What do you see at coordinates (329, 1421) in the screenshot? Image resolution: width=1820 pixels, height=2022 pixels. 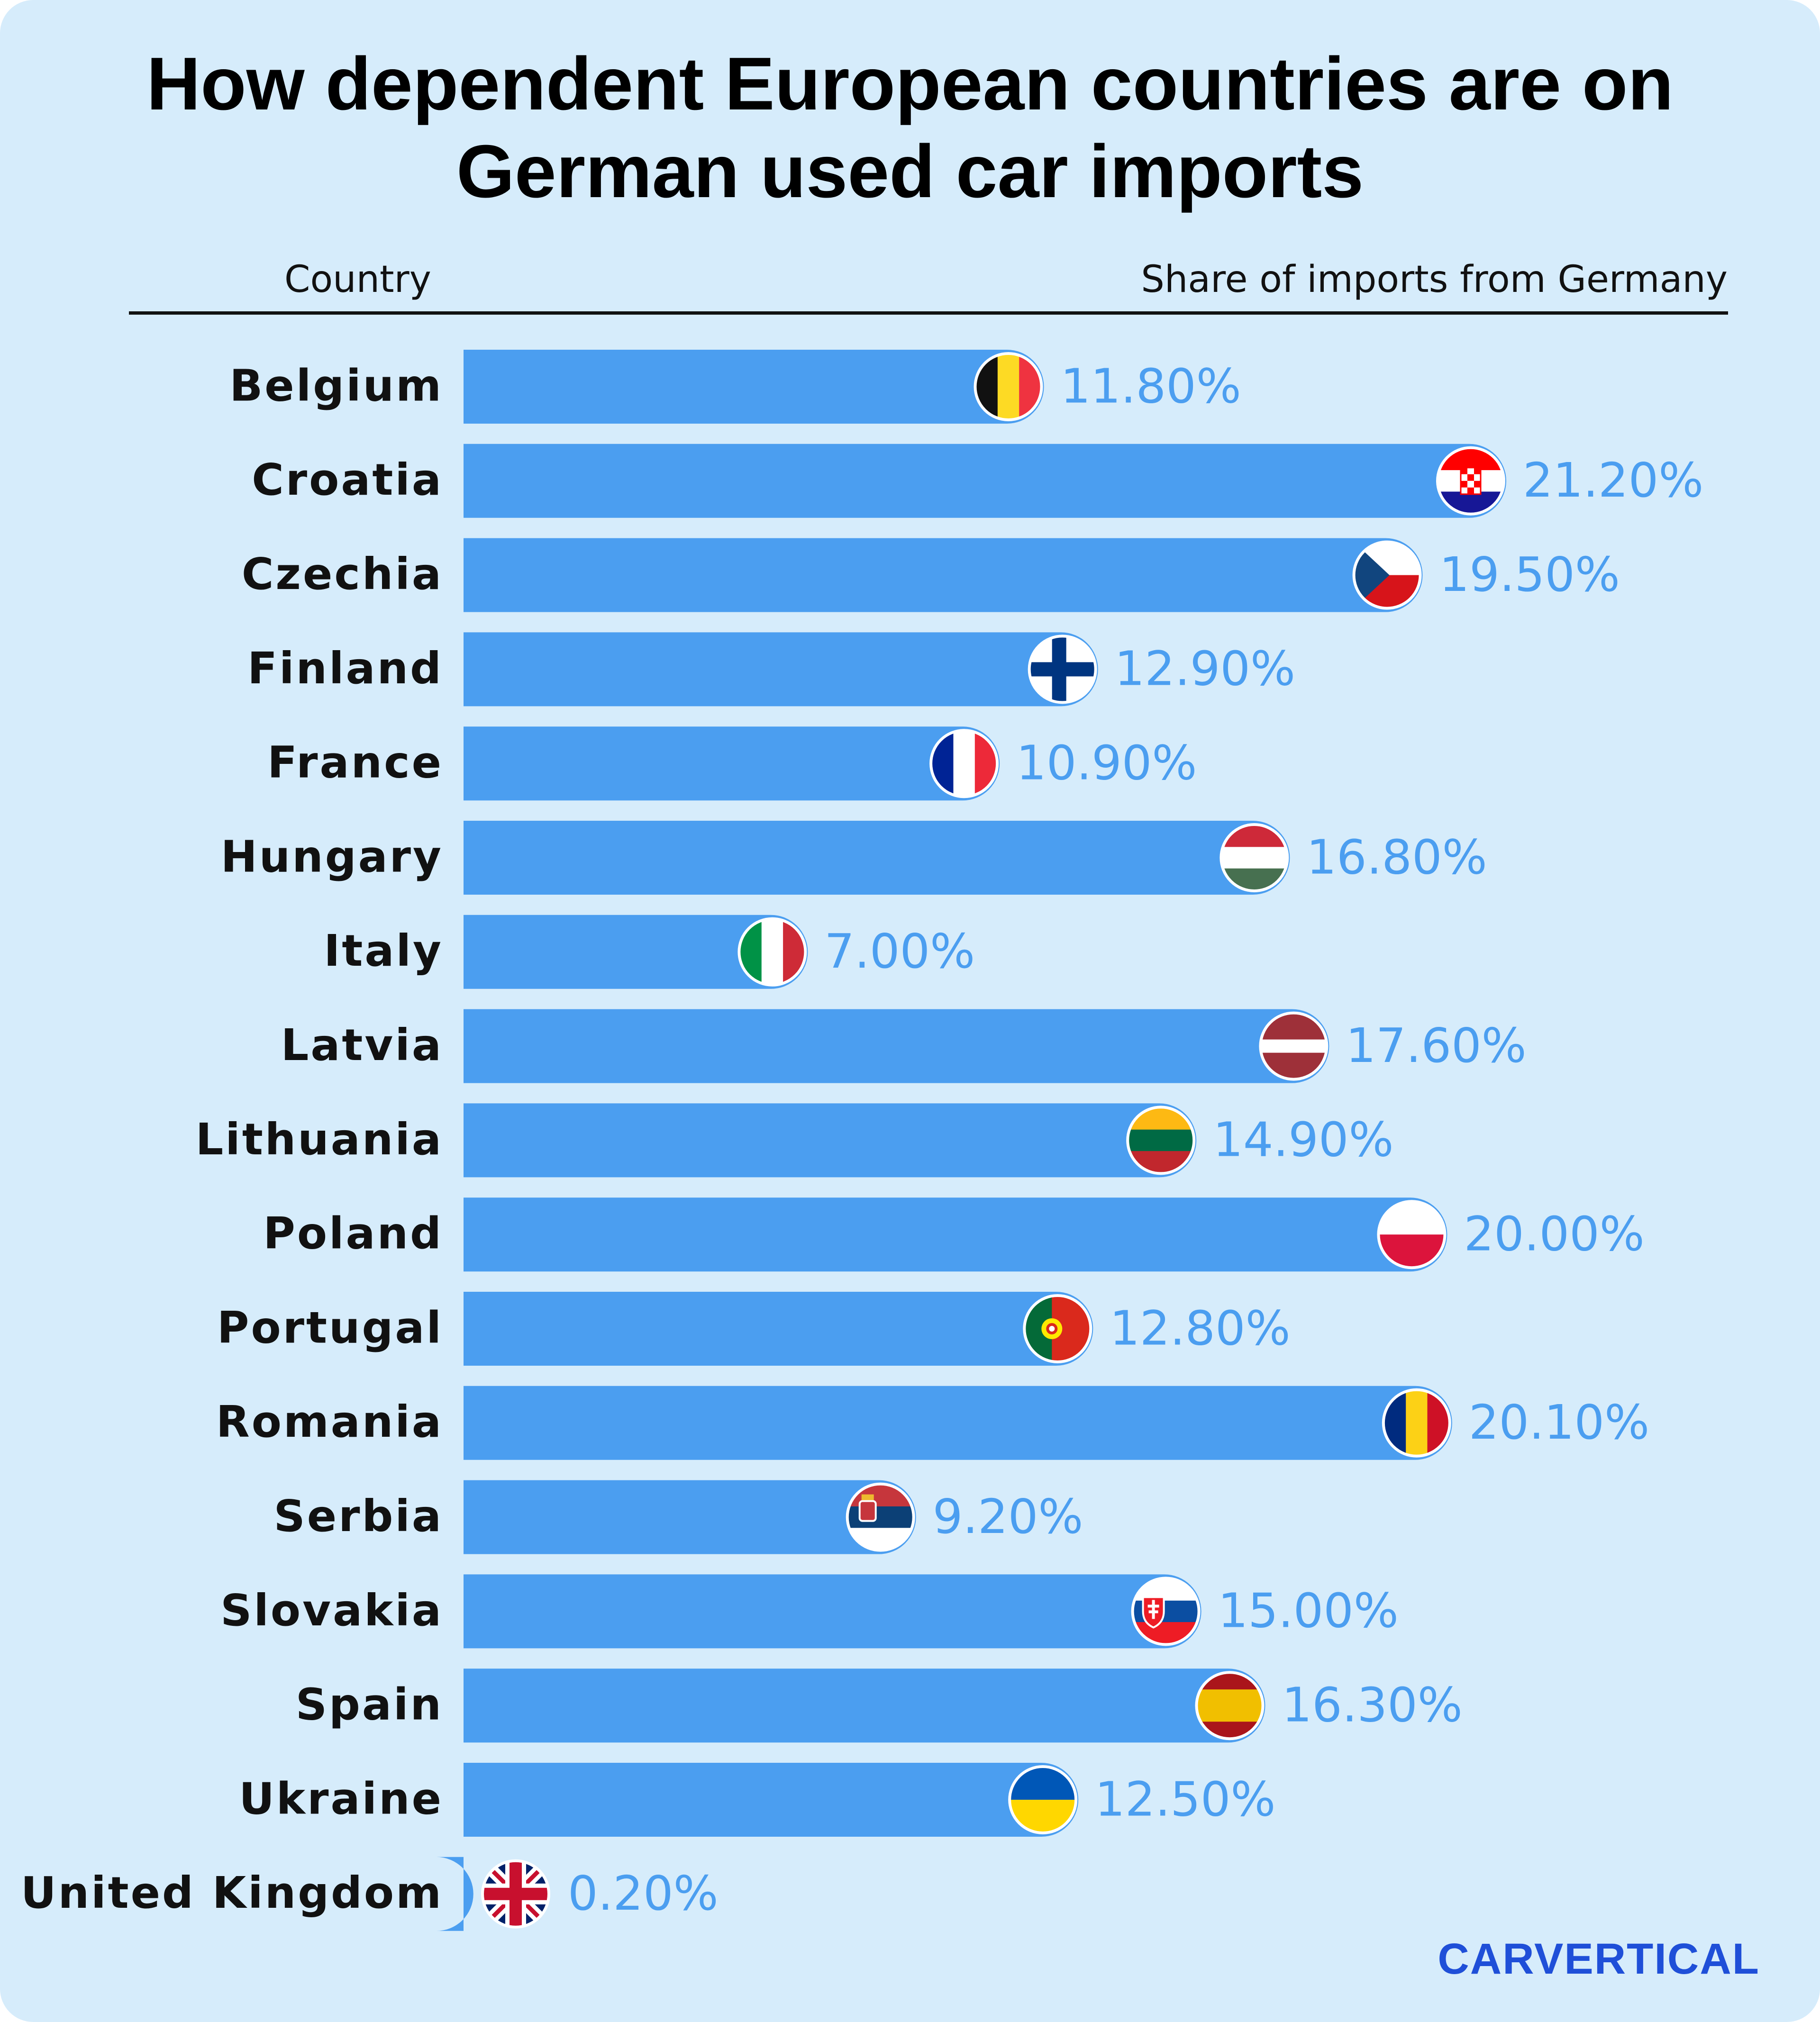 I see `country-label: Romania` at bounding box center [329, 1421].